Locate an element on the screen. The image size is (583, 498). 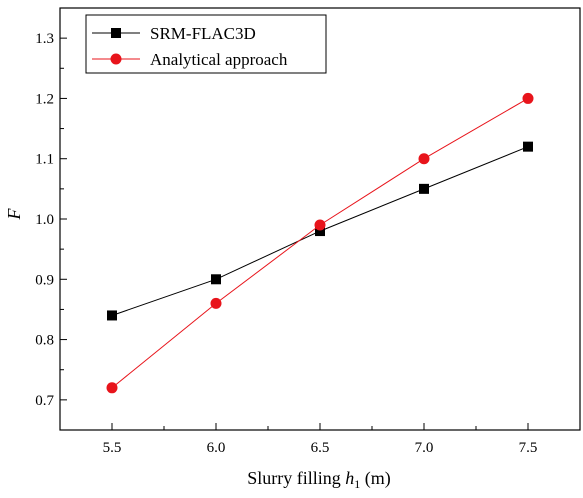
y-tick-label: 1.3 is located at coordinates (44, 39).